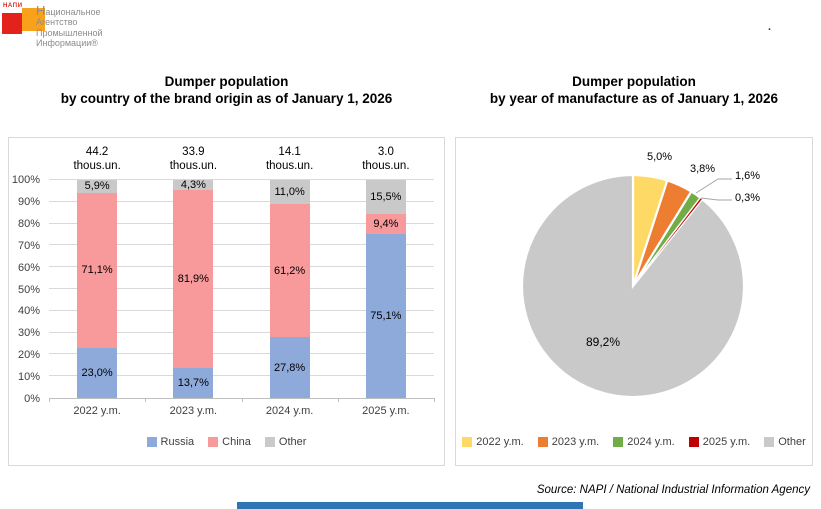 Image resolution: width=821 pixels, height=509 pixels. What do you see at coordinates (193, 184) in the screenshot?
I see `bar-segment-label: 4,3%` at bounding box center [193, 184].